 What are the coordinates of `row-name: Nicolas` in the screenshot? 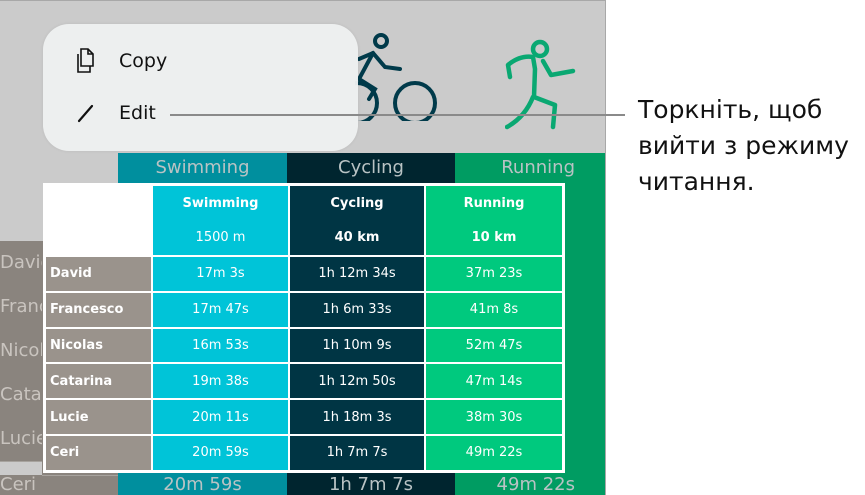 It's located at (98, 345).